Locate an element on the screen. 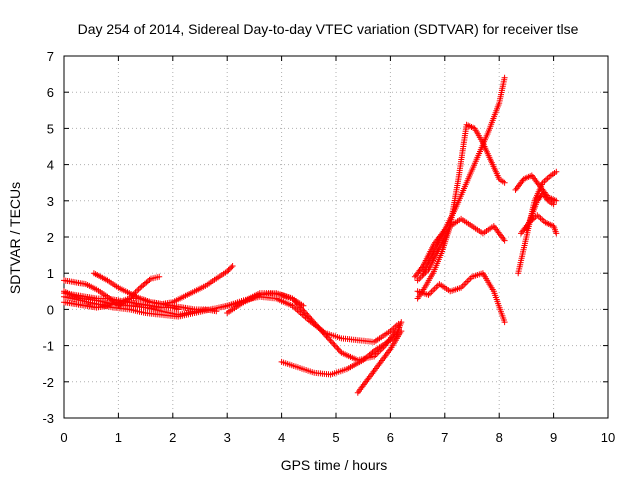  y-tick-label: 0 is located at coordinates (50, 309).